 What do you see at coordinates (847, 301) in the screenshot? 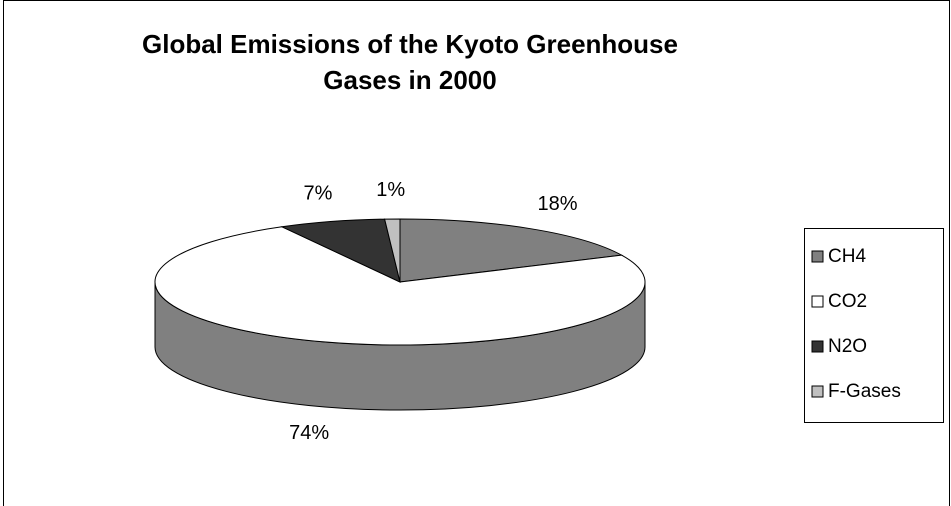
I see `legend-label: CO2` at bounding box center [847, 301].